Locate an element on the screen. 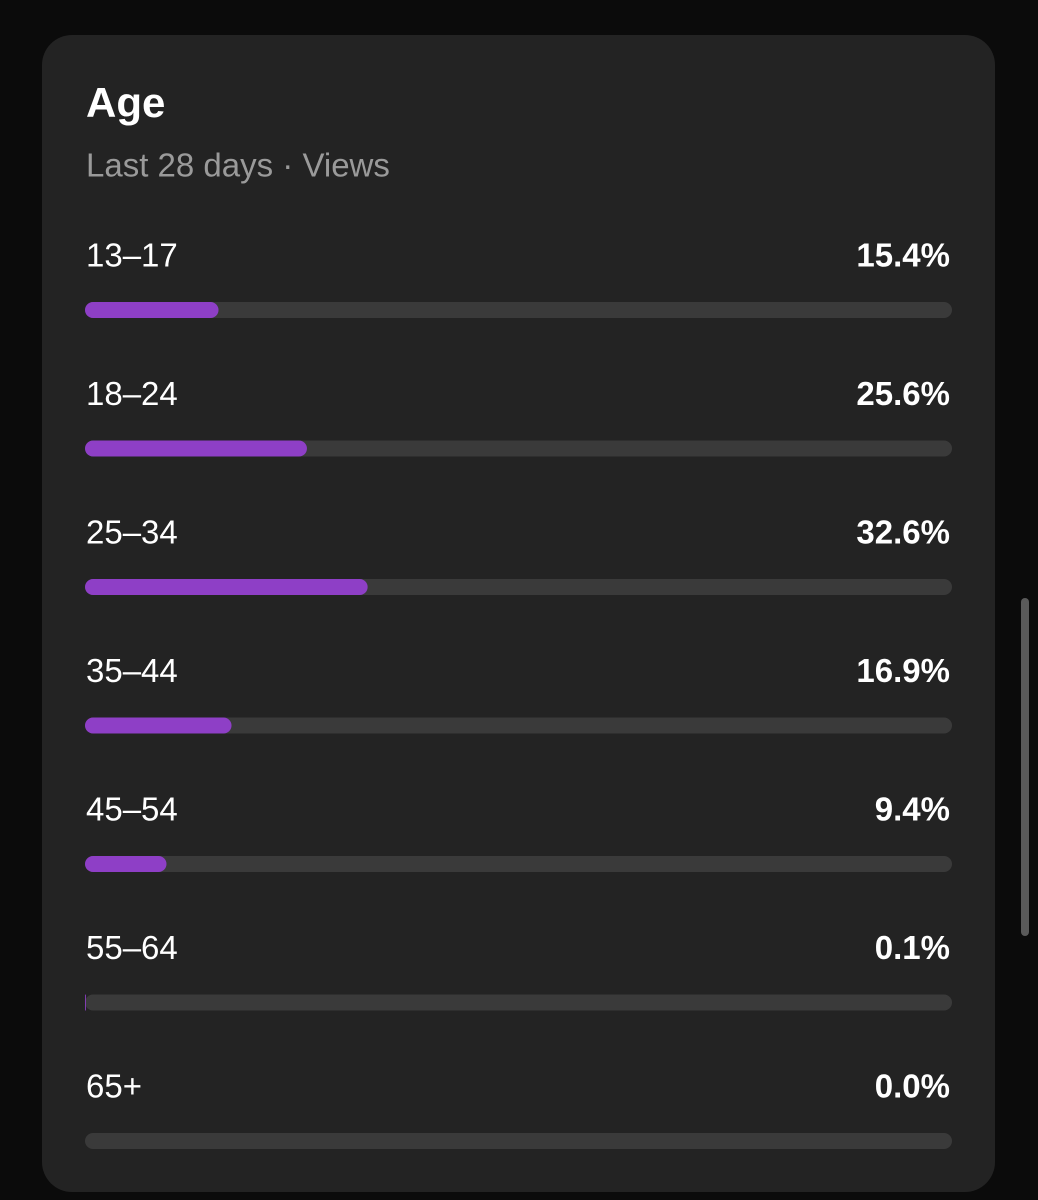 The height and width of the screenshot is (1200, 1038). category-label: 35–44 is located at coordinates (132, 670).